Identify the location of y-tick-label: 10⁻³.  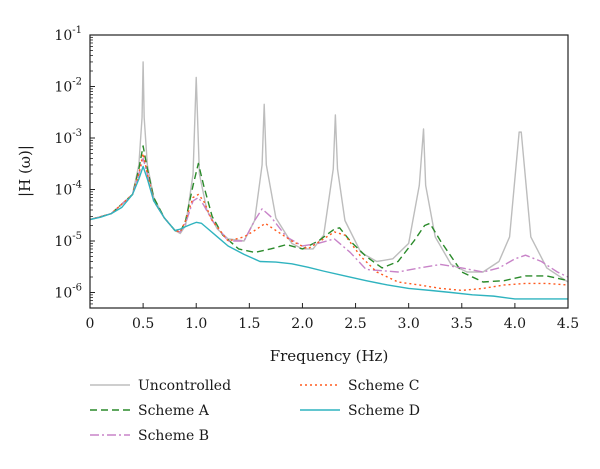
(68, 137).